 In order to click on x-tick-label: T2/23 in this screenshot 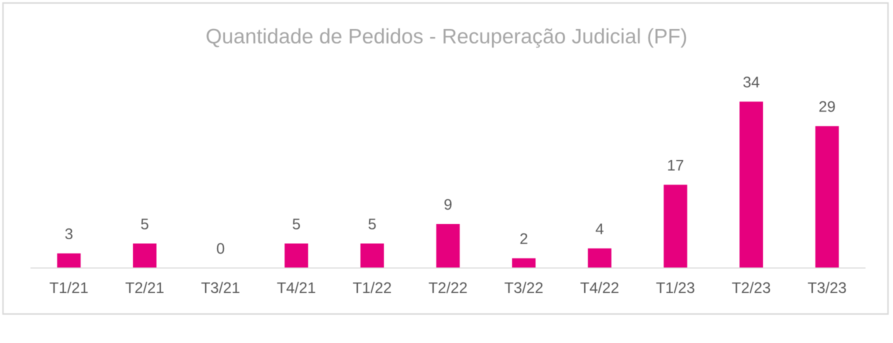, I will do `click(751, 288)`.